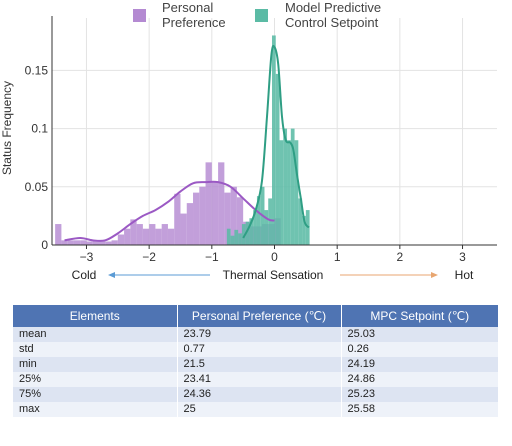  What do you see at coordinates (419, 316) in the screenshot?
I see `header-mpc-setpoint: MPC Setpoint (℃)` at bounding box center [419, 316].